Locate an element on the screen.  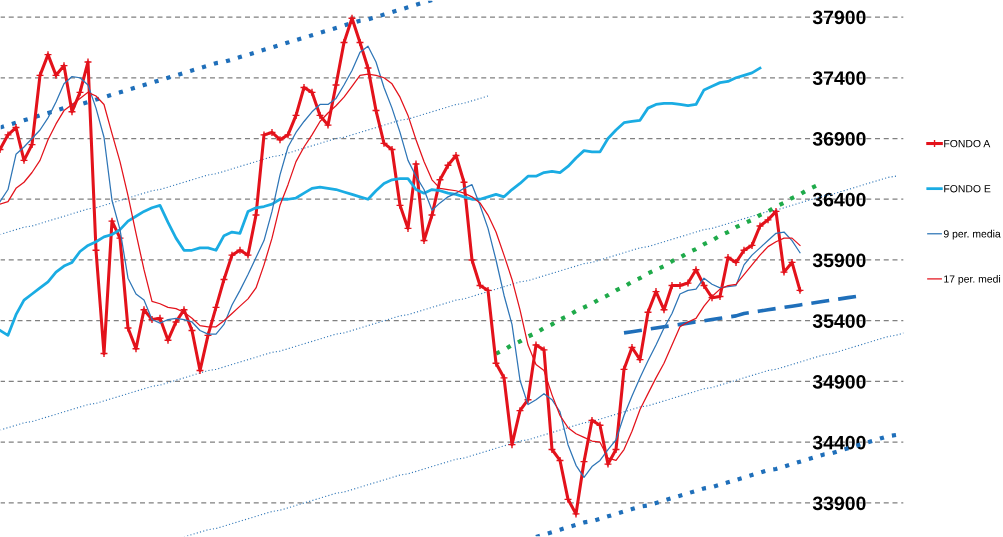
y-tick-label: 37900 is located at coordinates (839, 17).